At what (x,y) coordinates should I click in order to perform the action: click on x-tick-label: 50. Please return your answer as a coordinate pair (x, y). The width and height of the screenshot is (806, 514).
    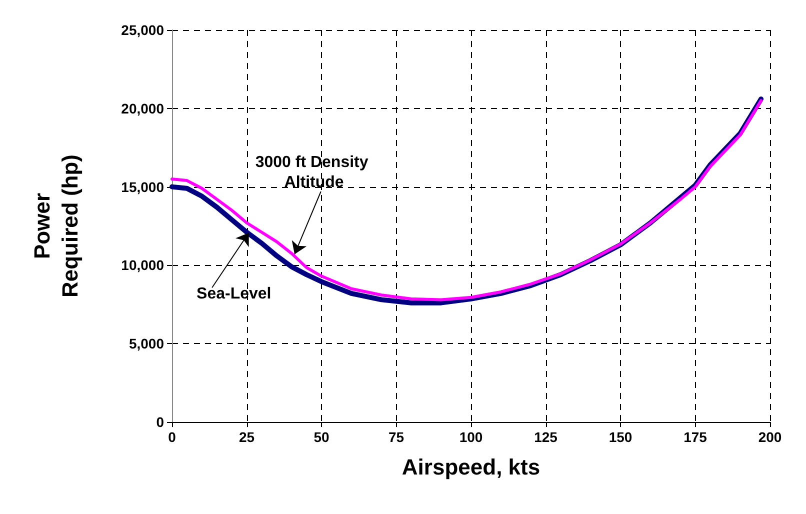
    Looking at the image, I should click on (322, 437).